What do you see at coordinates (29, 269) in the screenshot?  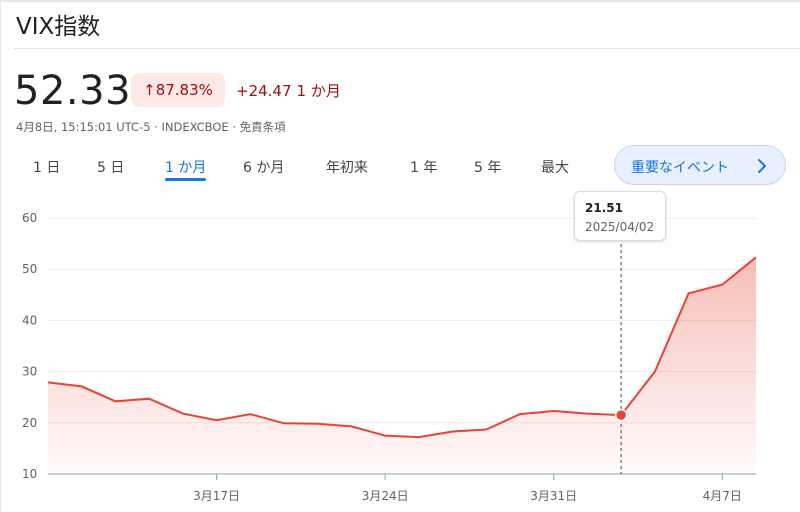 I see `y-tick-label: 50` at bounding box center [29, 269].